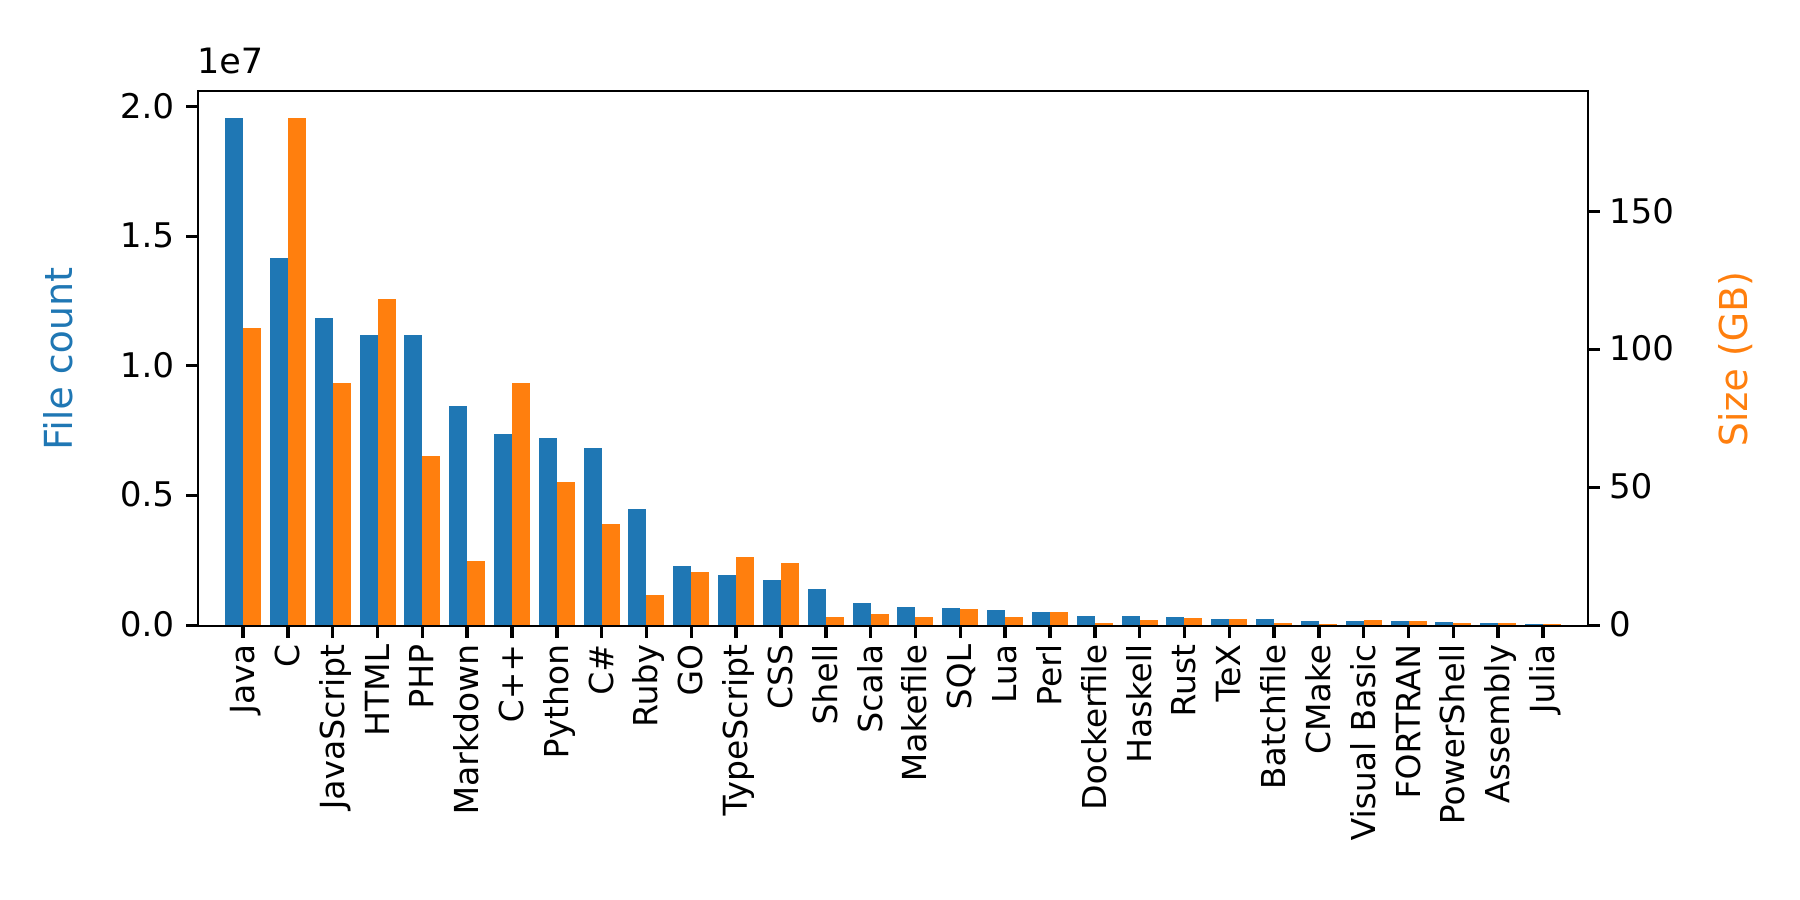 This screenshot has width=1800, height=900. What do you see at coordinates (601, 669) in the screenshot?
I see `x-tick-label-c: C#` at bounding box center [601, 669].